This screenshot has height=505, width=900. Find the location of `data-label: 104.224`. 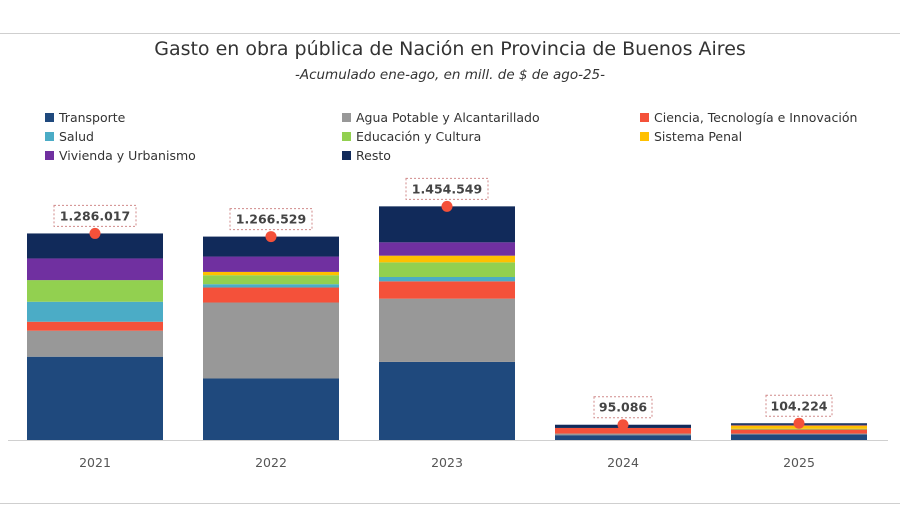

data-label: 104.224 is located at coordinates (799, 405).